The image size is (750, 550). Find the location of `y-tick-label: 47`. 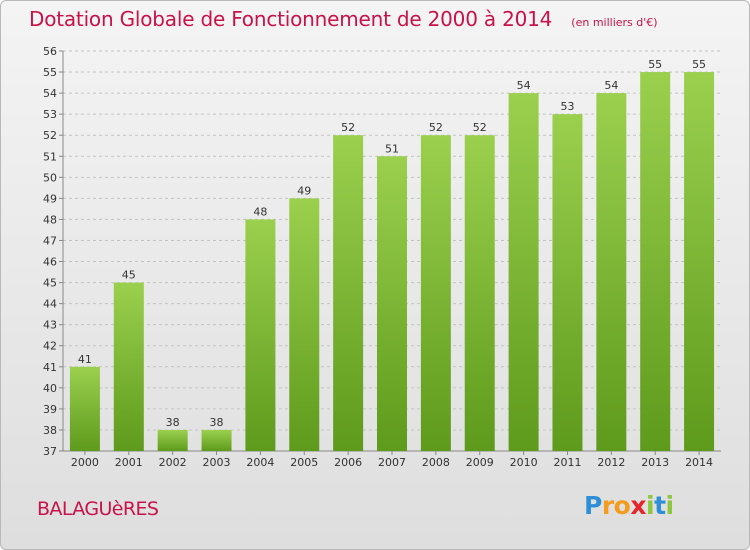

y-tick-label: 47 is located at coordinates (50, 240).